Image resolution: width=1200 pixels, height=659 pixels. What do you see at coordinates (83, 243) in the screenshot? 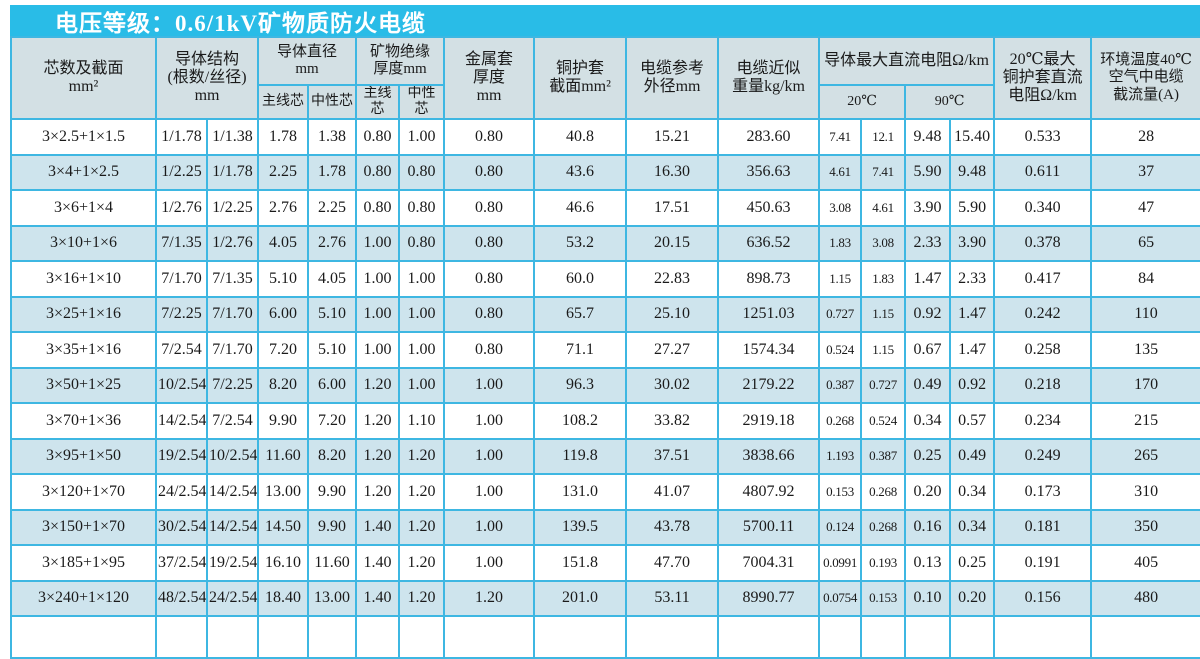
I see `table-cell: 3×10+1×6` at bounding box center [83, 243].